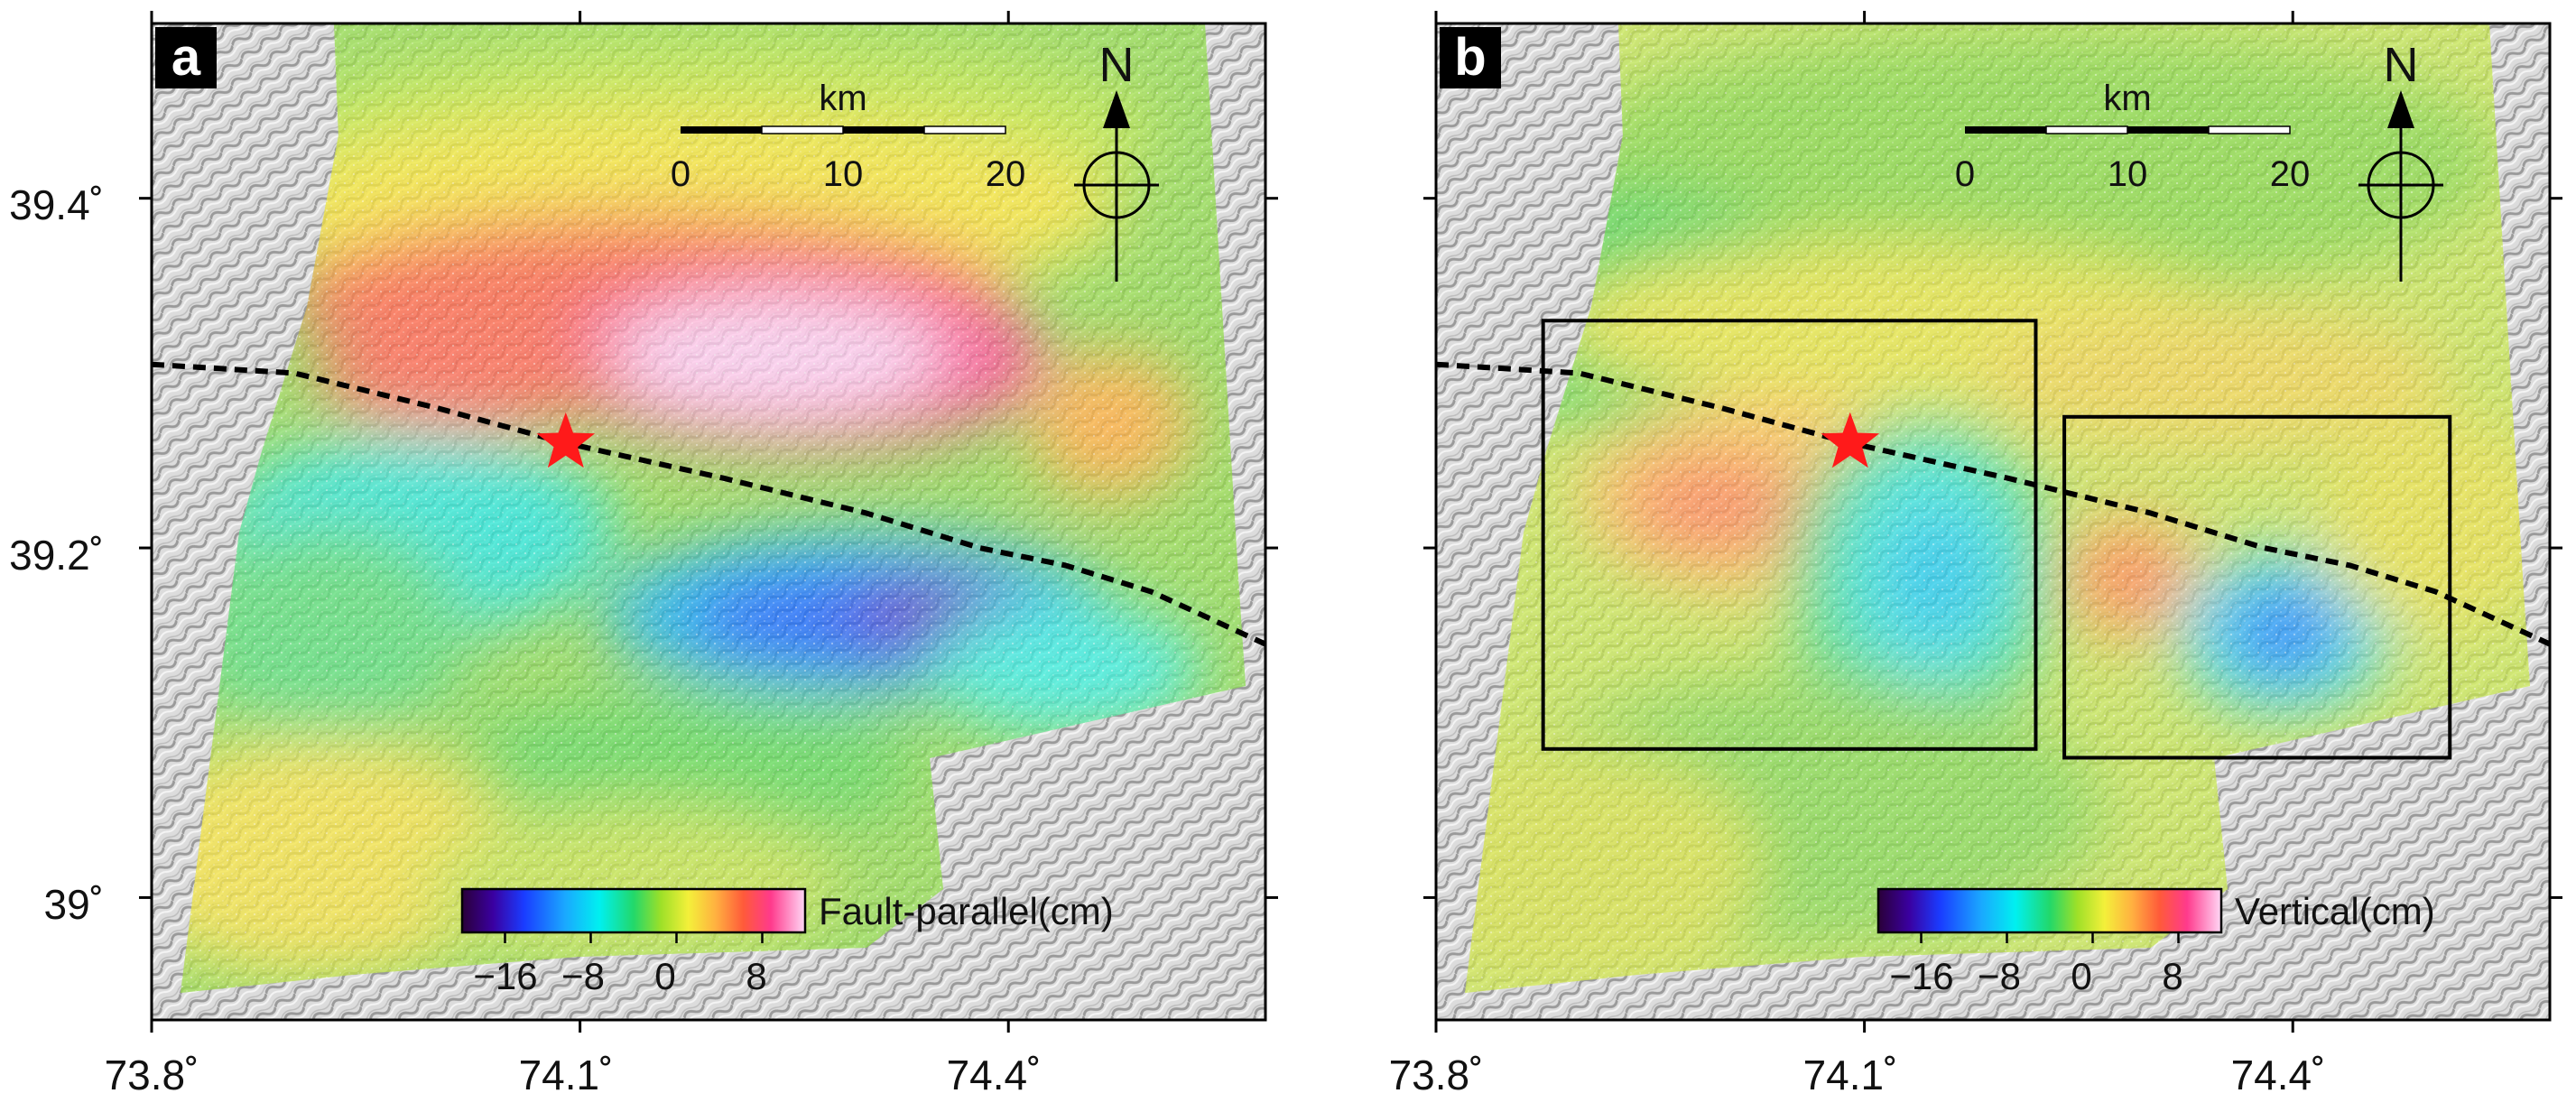  What do you see at coordinates (74, 904) in the screenshot?
I see `y-tick-label: 39˚` at bounding box center [74, 904].